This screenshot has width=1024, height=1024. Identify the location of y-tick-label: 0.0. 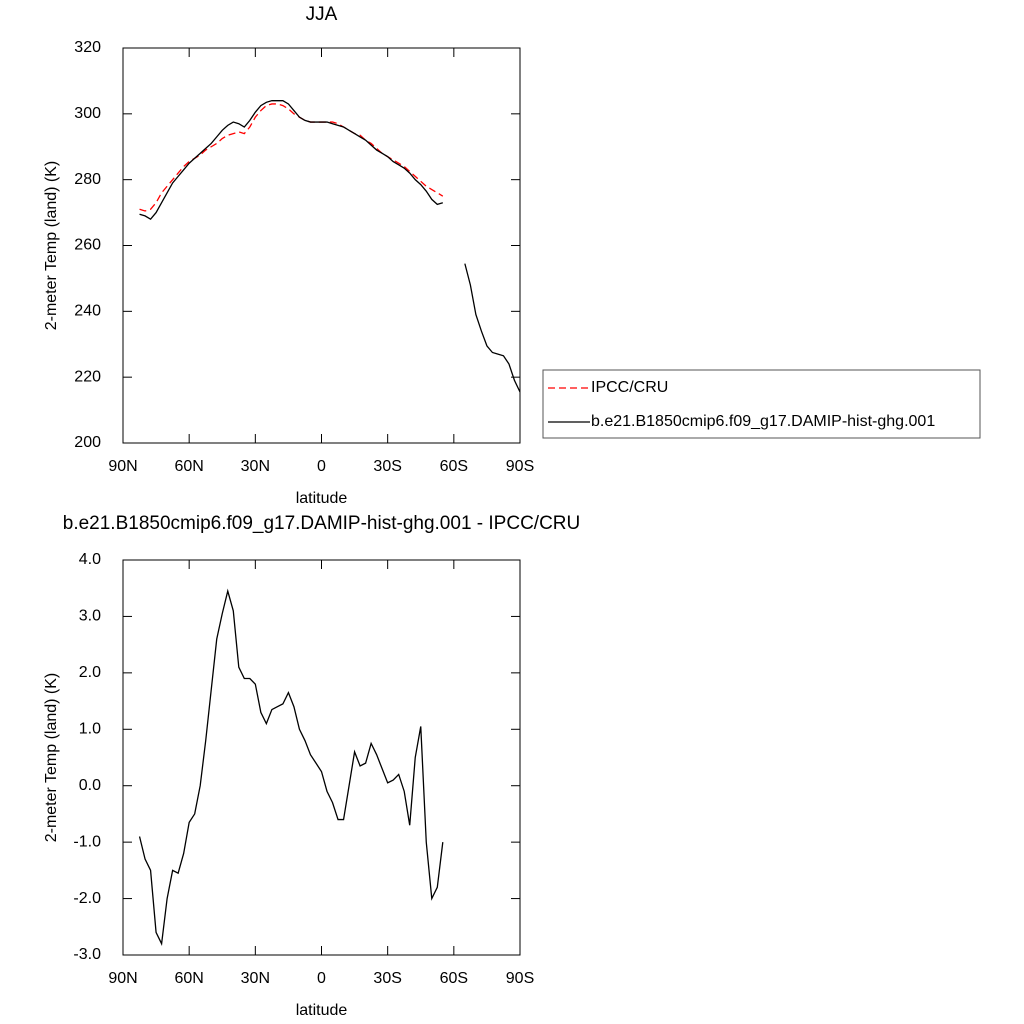
(90, 785).